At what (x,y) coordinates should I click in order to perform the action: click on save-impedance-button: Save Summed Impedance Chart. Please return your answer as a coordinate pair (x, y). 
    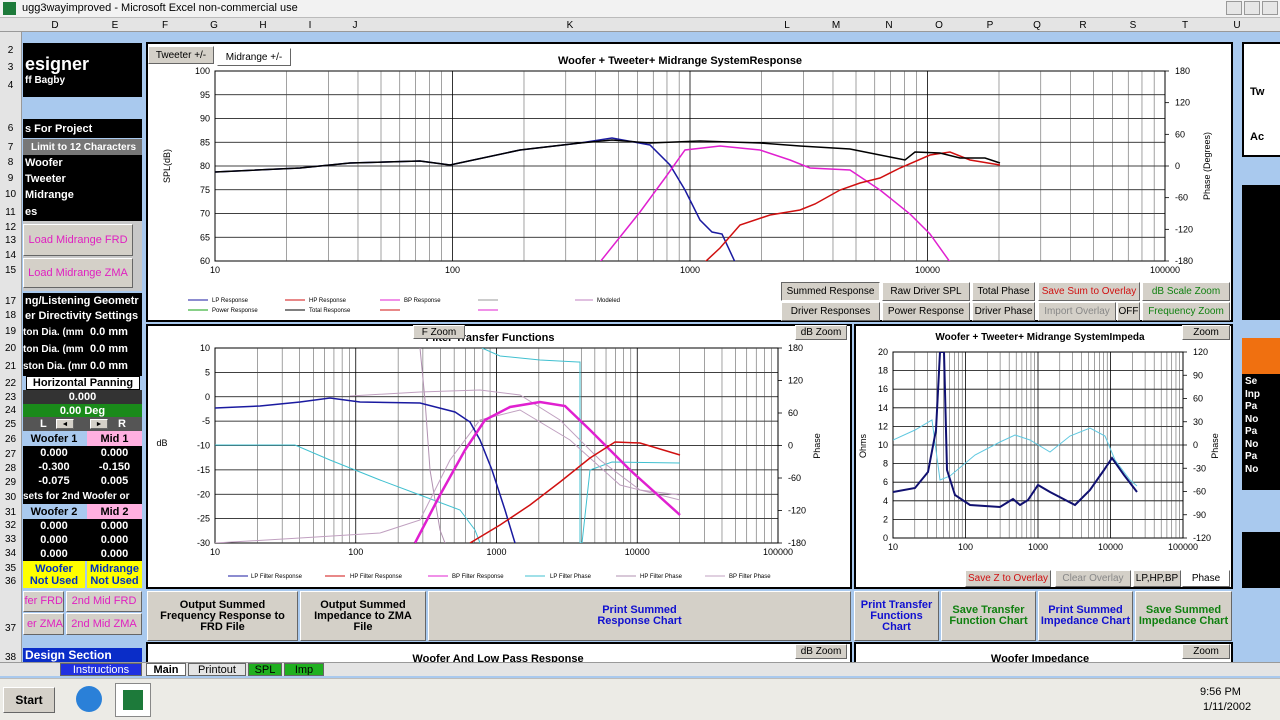
    Looking at the image, I should click on (1183, 616).